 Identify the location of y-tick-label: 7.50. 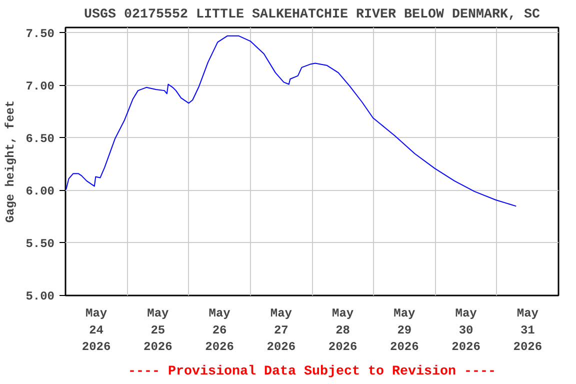
(40, 33).